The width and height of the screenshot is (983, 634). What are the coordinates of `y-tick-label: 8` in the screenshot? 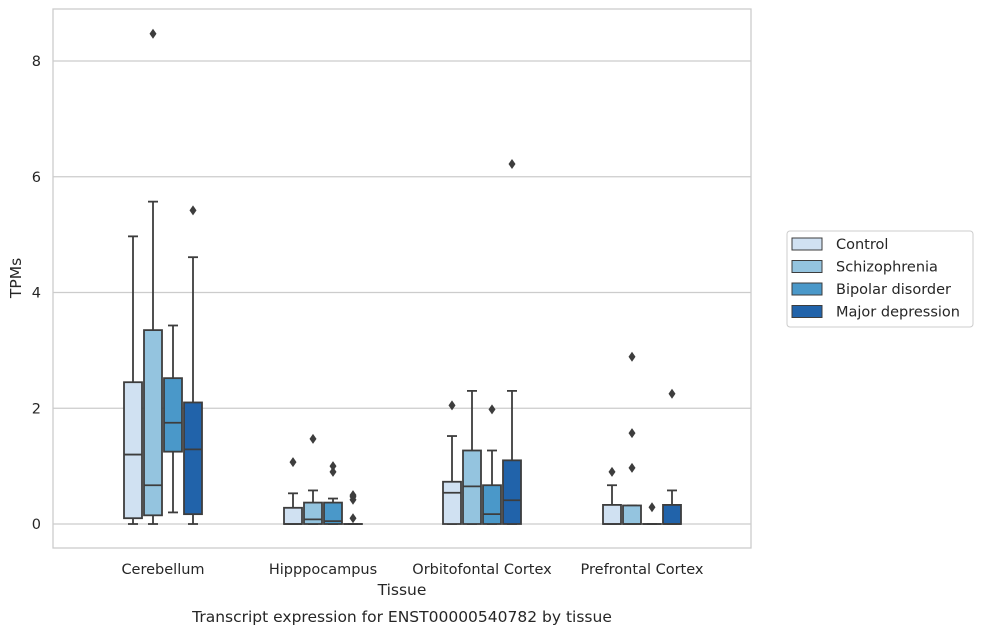 It's located at (36, 62).